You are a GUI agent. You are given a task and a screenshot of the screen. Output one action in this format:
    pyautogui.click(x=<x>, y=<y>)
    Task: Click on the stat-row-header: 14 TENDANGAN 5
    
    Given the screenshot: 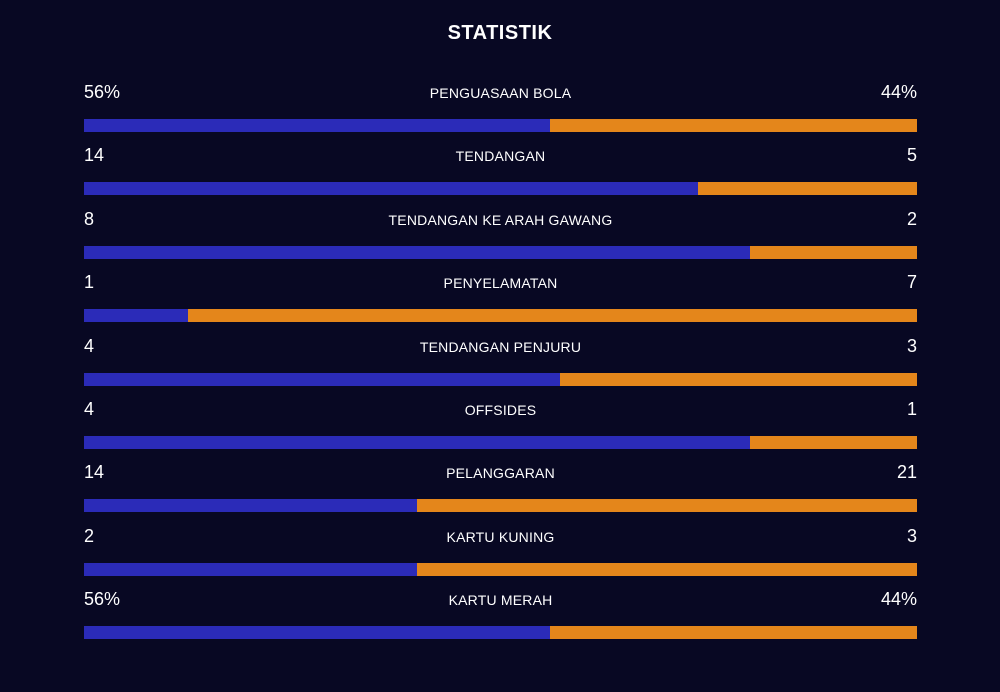 What is the action you would take?
    pyautogui.click(x=500, y=156)
    